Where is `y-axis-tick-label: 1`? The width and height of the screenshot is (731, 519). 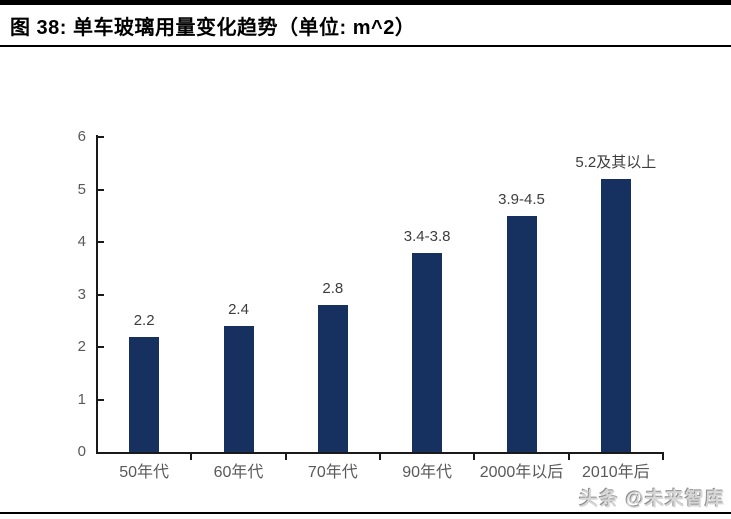 y-axis-tick-label: 1 is located at coordinates (81, 399).